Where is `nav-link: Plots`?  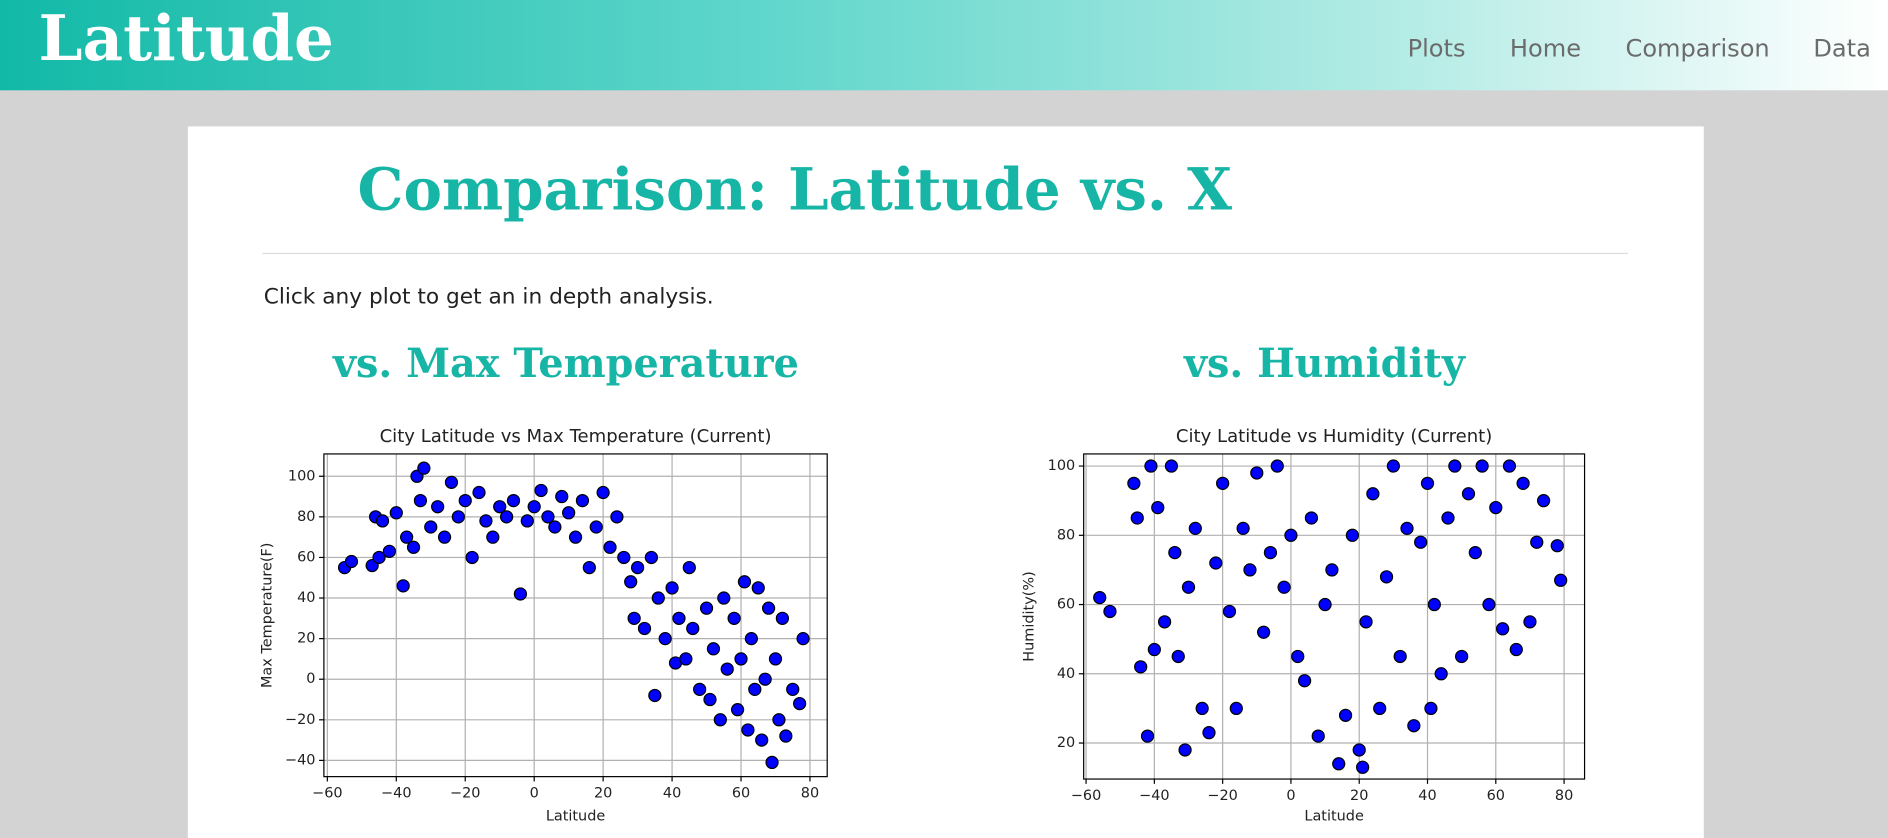 nav-link: Plots is located at coordinates (1436, 48).